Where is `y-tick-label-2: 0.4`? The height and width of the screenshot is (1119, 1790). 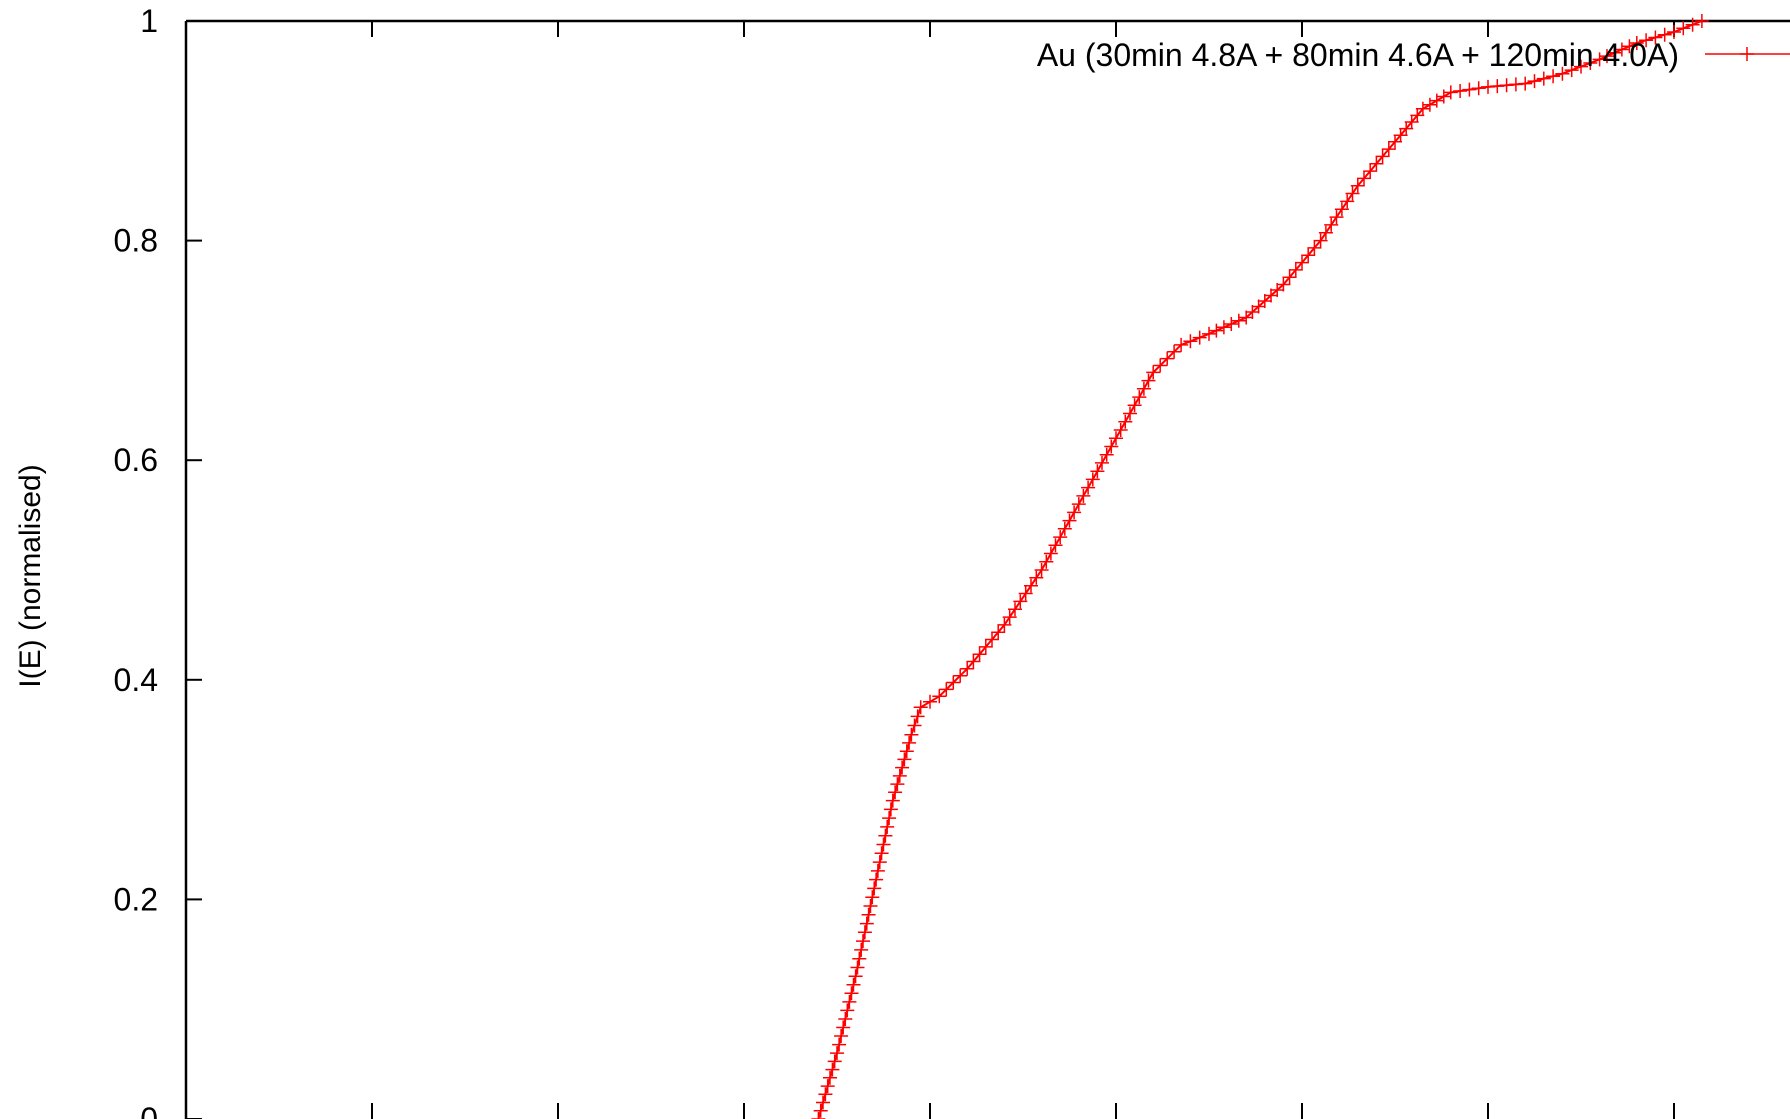 y-tick-label-2: 0.4 is located at coordinates (136, 680).